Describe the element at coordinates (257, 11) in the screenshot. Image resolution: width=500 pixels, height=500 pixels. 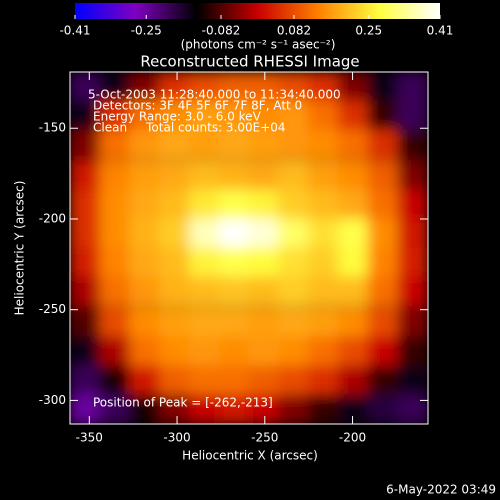
I see `colorbar` at that location.